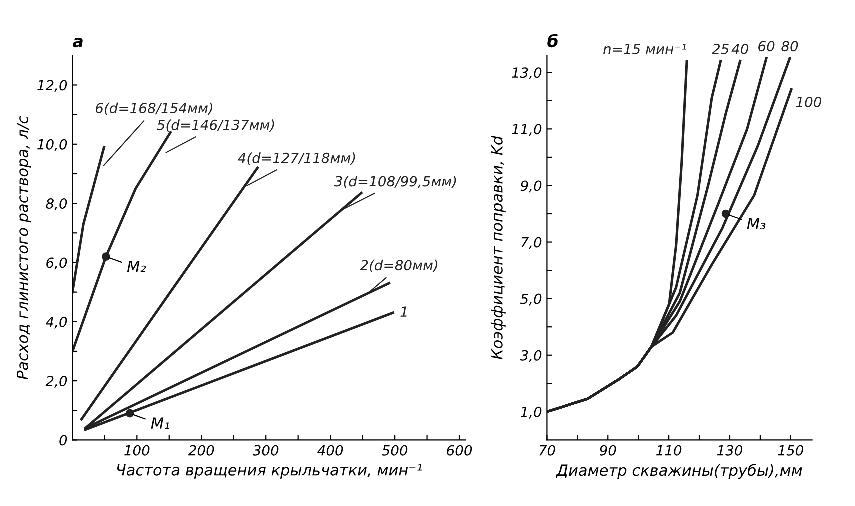 The height and width of the screenshot is (506, 855). Describe the element at coordinates (24, 248) in the screenshot. I see `y-axis-title: Расход глинистого раствора, л/с` at that location.